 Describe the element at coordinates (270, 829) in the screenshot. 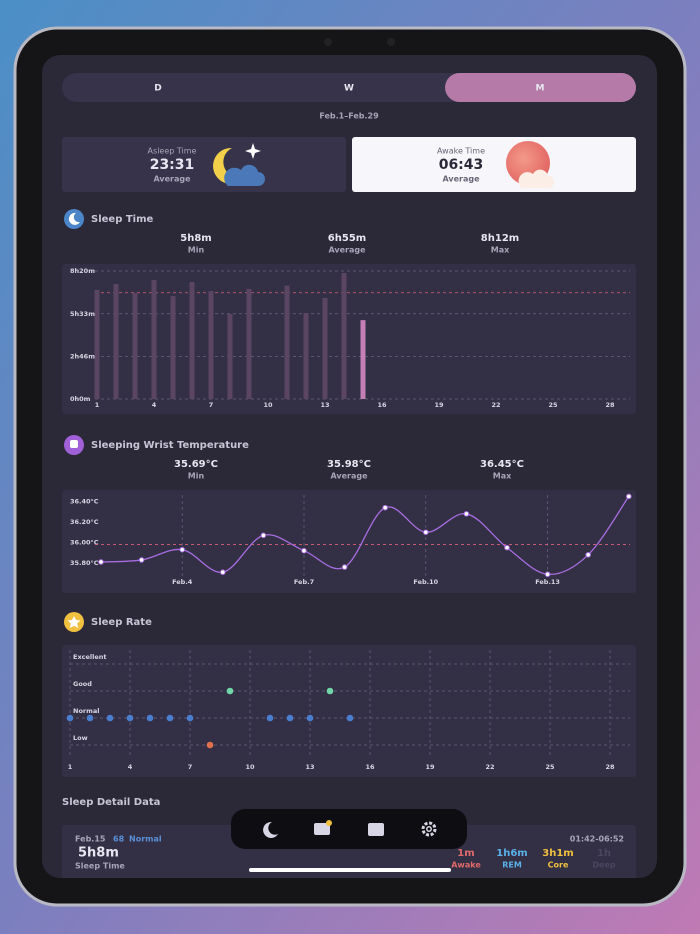

I see `tab-icon-sleep` at that location.